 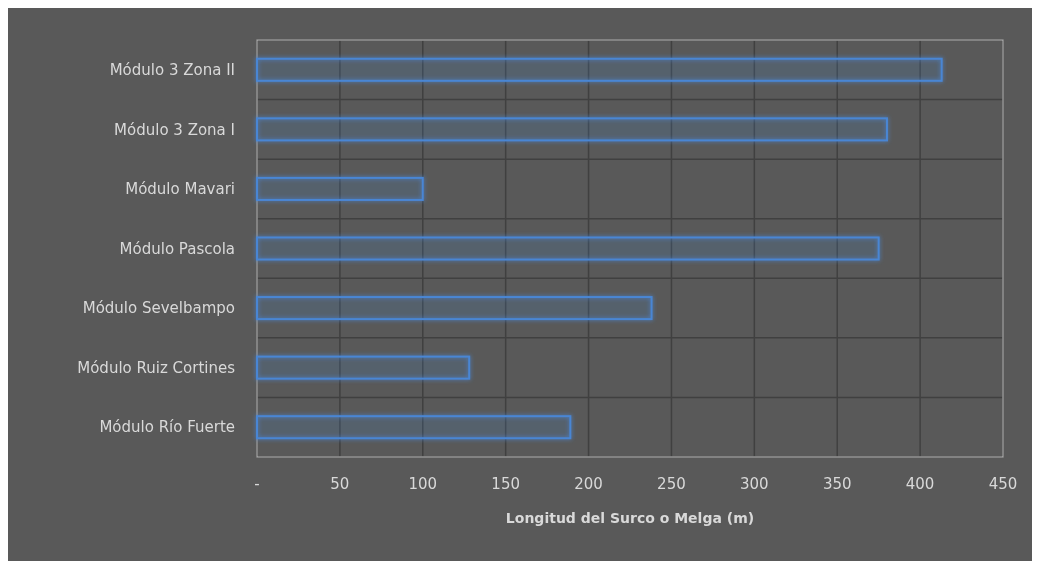 What do you see at coordinates (158, 308) in the screenshot?
I see `y-tick-label: Módulo Sevelbampo` at bounding box center [158, 308].